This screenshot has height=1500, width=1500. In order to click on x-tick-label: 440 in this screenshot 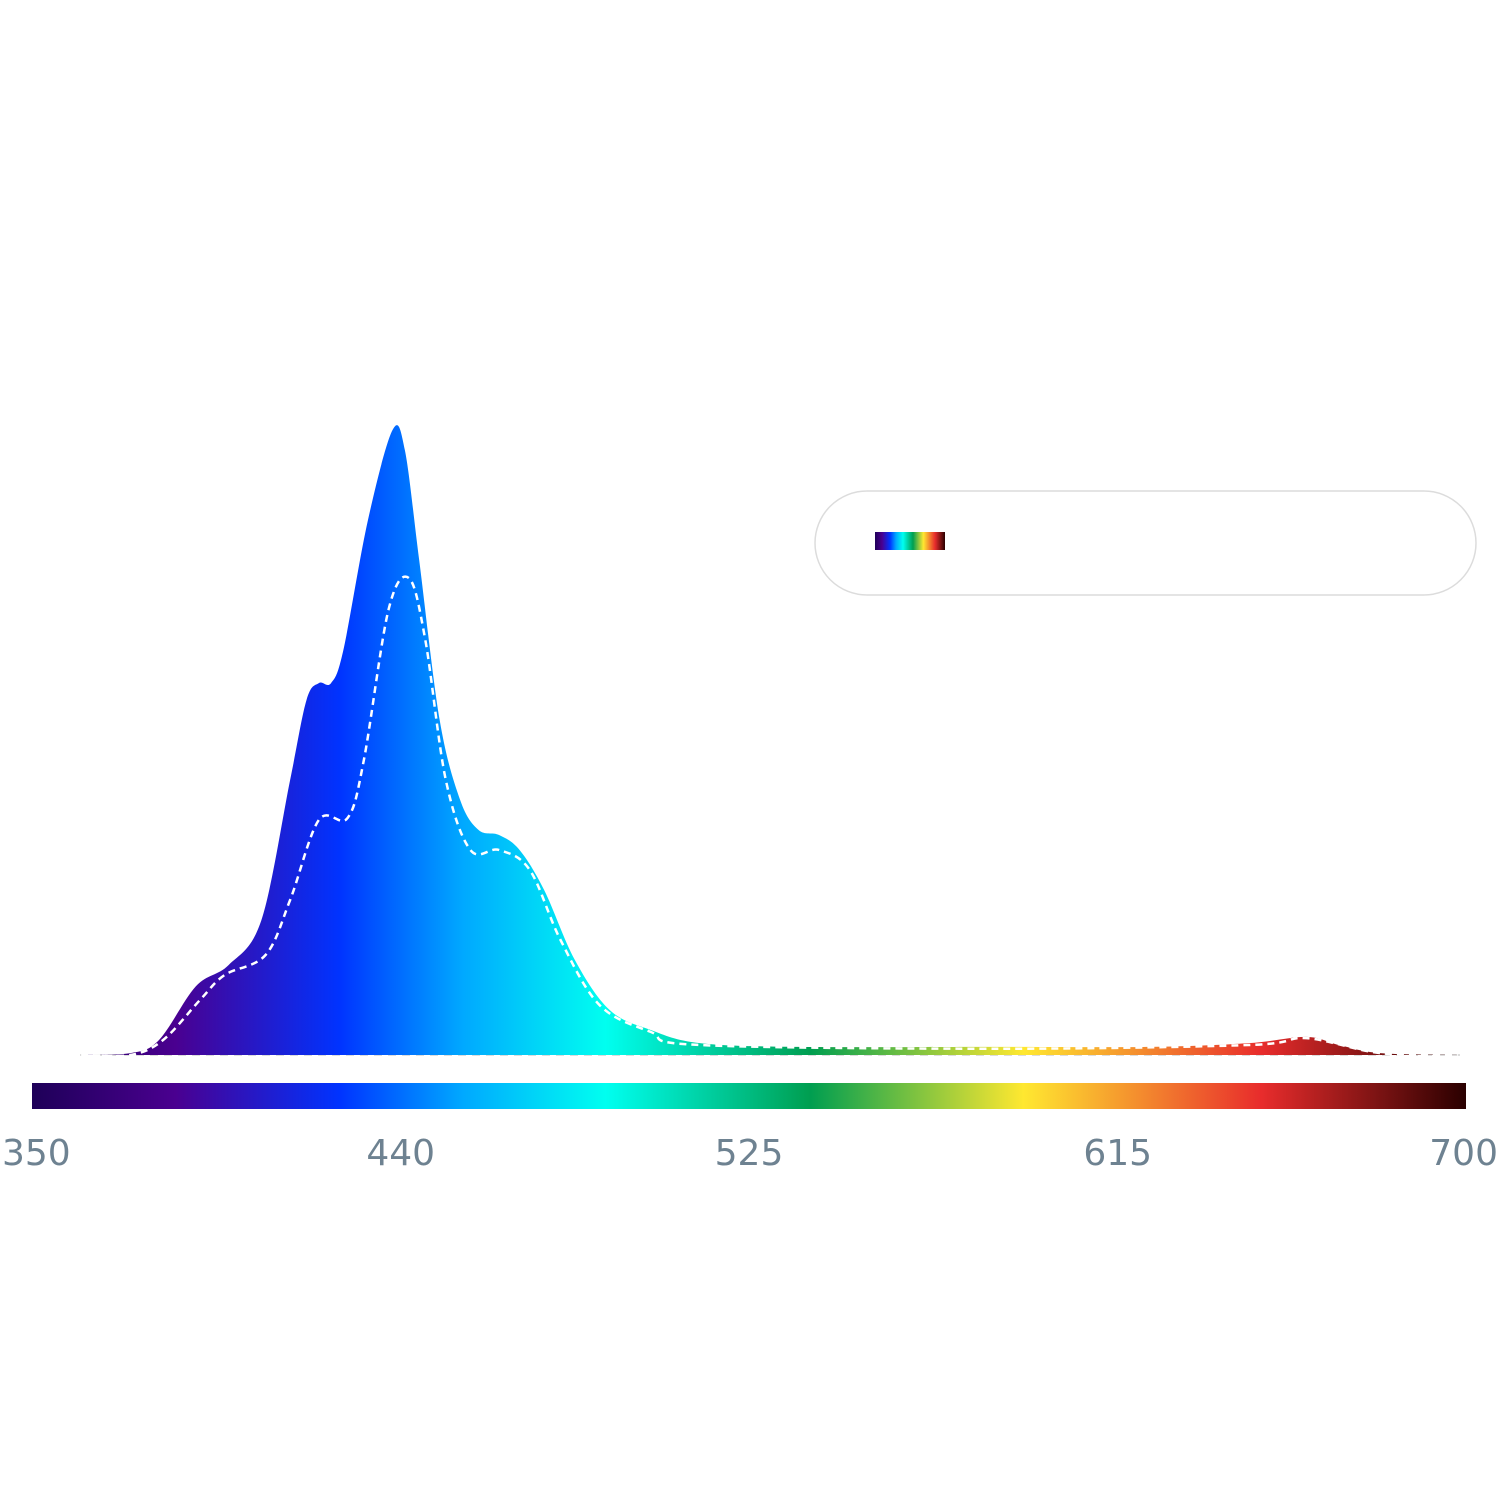, I will do `click(400, 1153)`.